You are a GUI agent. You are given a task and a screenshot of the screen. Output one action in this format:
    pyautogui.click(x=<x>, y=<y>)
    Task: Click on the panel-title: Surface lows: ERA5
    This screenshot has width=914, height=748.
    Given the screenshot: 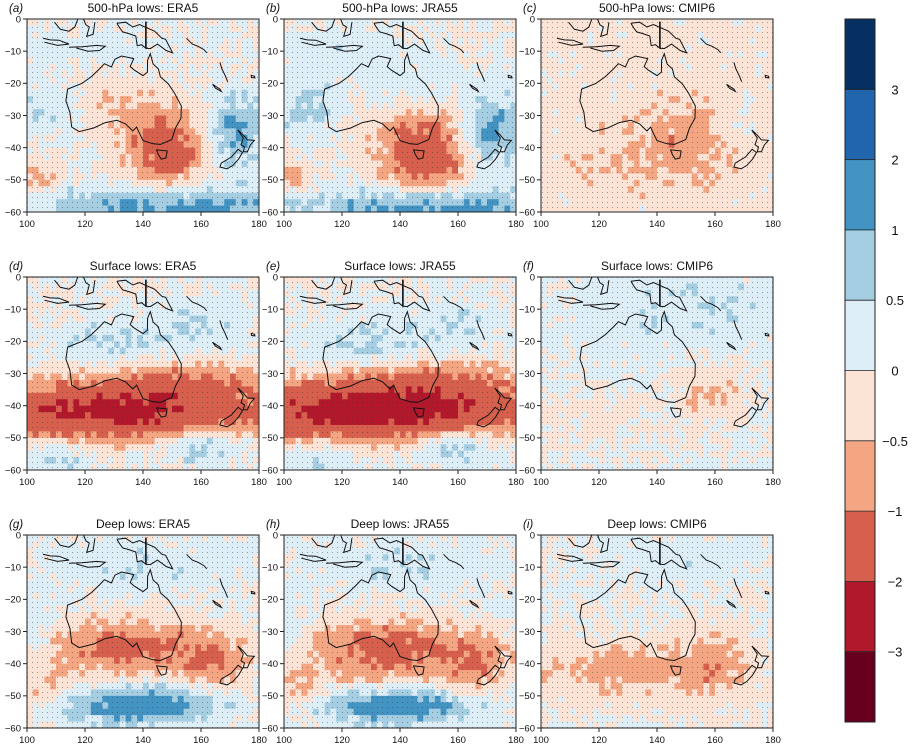 What is the action you would take?
    pyautogui.click(x=143, y=266)
    